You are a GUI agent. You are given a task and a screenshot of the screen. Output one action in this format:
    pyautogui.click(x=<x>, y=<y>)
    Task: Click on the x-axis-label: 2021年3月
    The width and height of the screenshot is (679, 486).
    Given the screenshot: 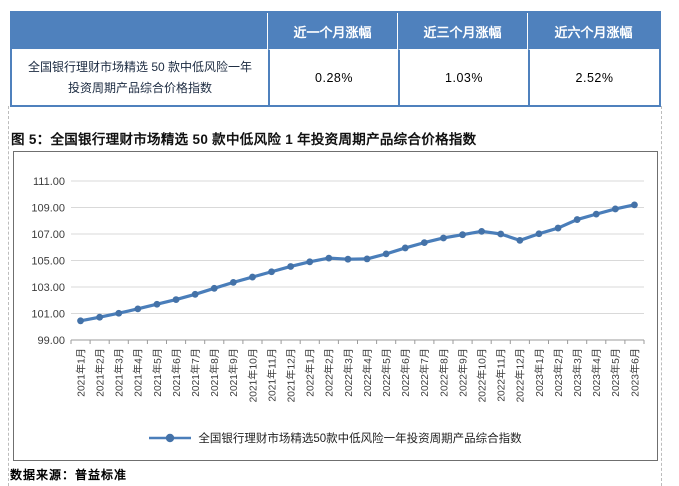 What is the action you would take?
    pyautogui.click(x=119, y=372)
    